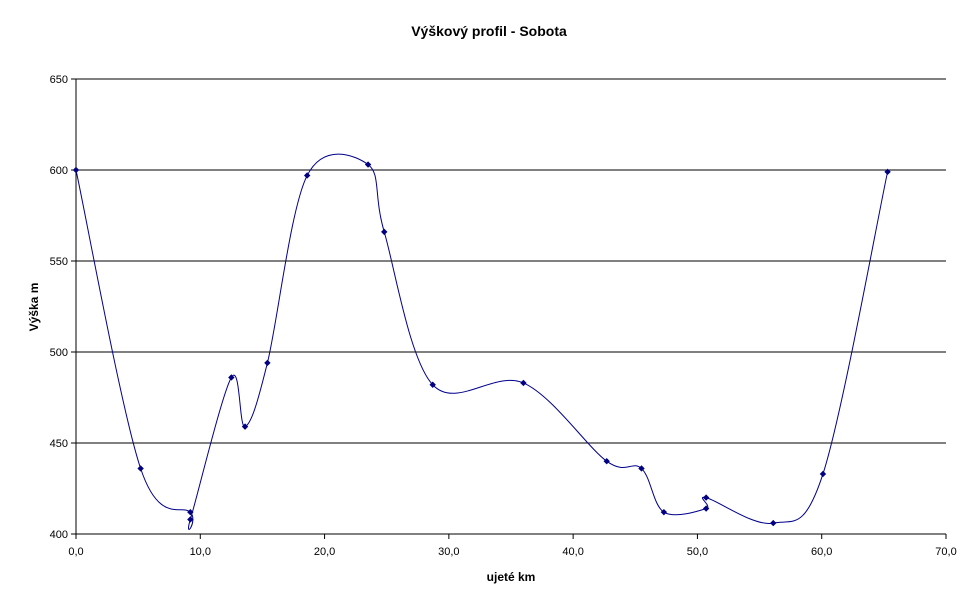  What do you see at coordinates (59, 353) in the screenshot?
I see `y-tick-label: 500` at bounding box center [59, 353].